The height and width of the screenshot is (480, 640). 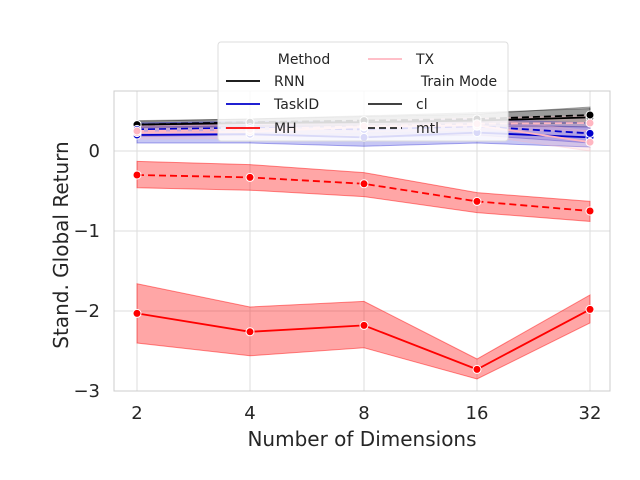 I want to click on legend-label-mh: MH, so click(x=285, y=129).